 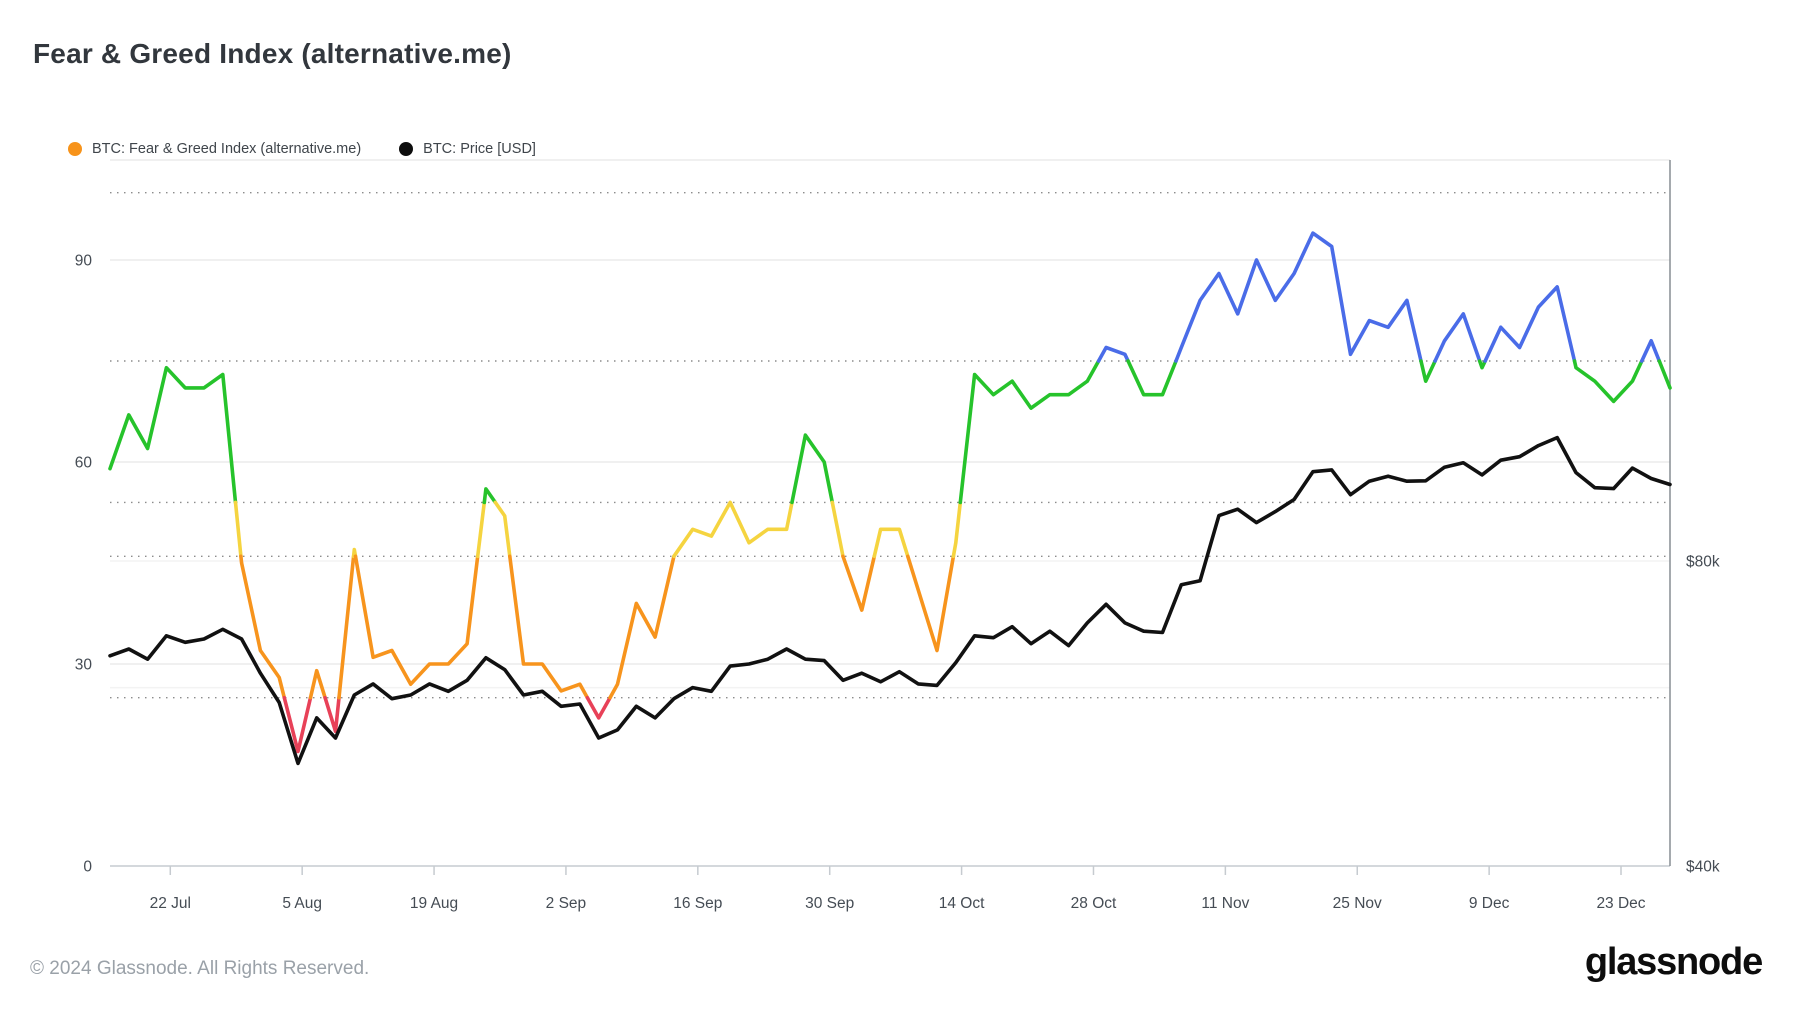 What do you see at coordinates (434, 903) in the screenshot?
I see `x-tick-label: 19 Aug` at bounding box center [434, 903].